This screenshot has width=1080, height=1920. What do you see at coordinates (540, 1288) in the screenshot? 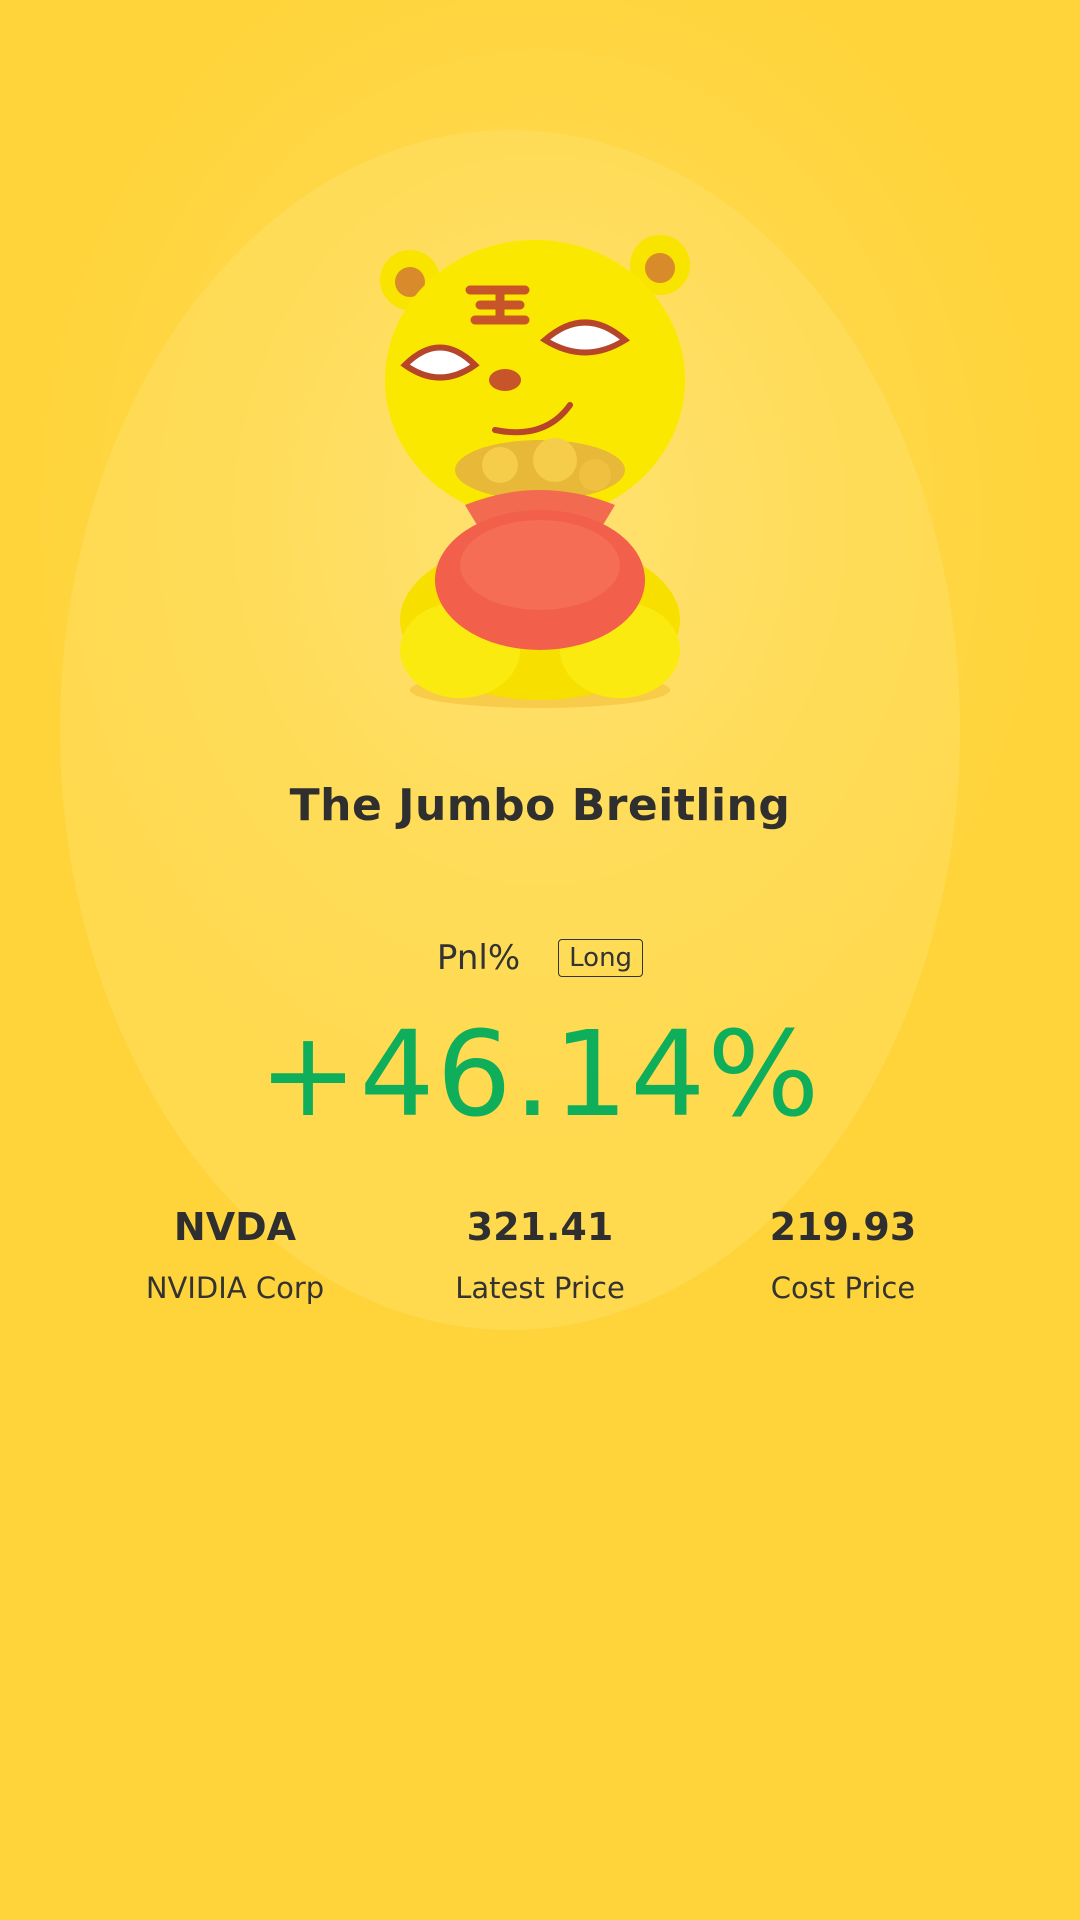
I see `latest-price-label: Latest Price` at bounding box center [540, 1288].